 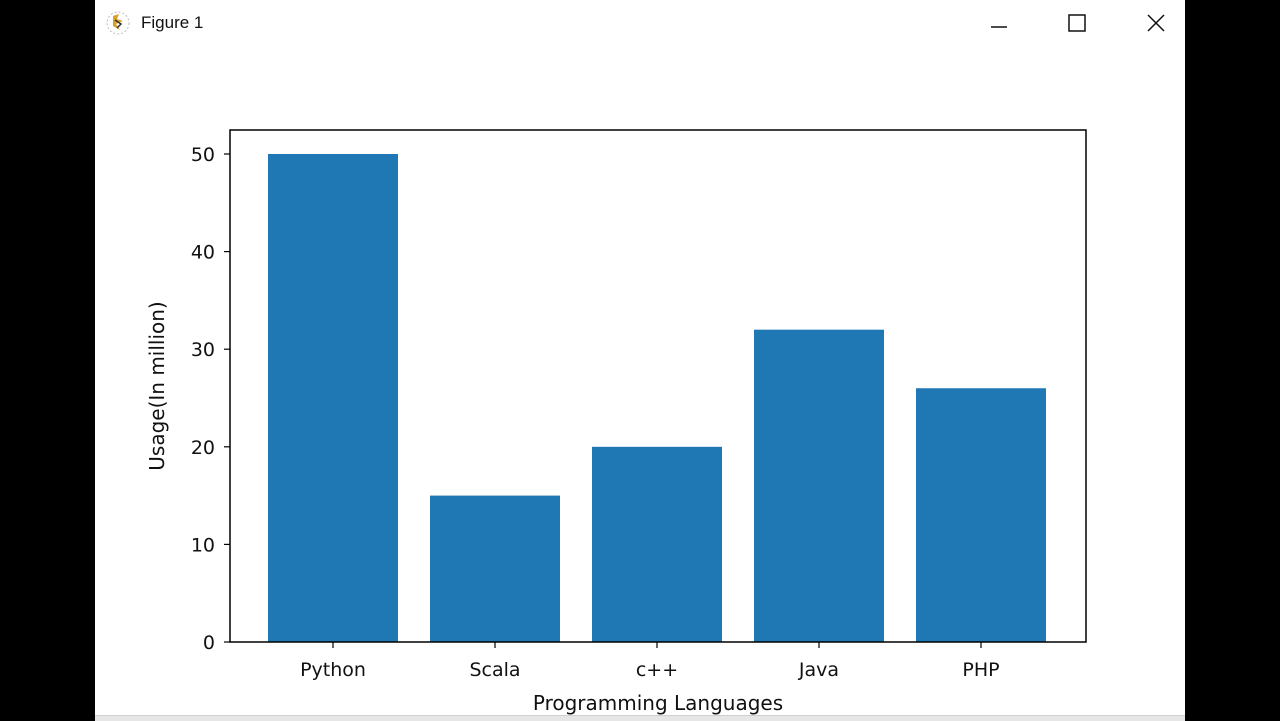 I want to click on x-axis-label: Programming Languages, so click(x=658, y=703).